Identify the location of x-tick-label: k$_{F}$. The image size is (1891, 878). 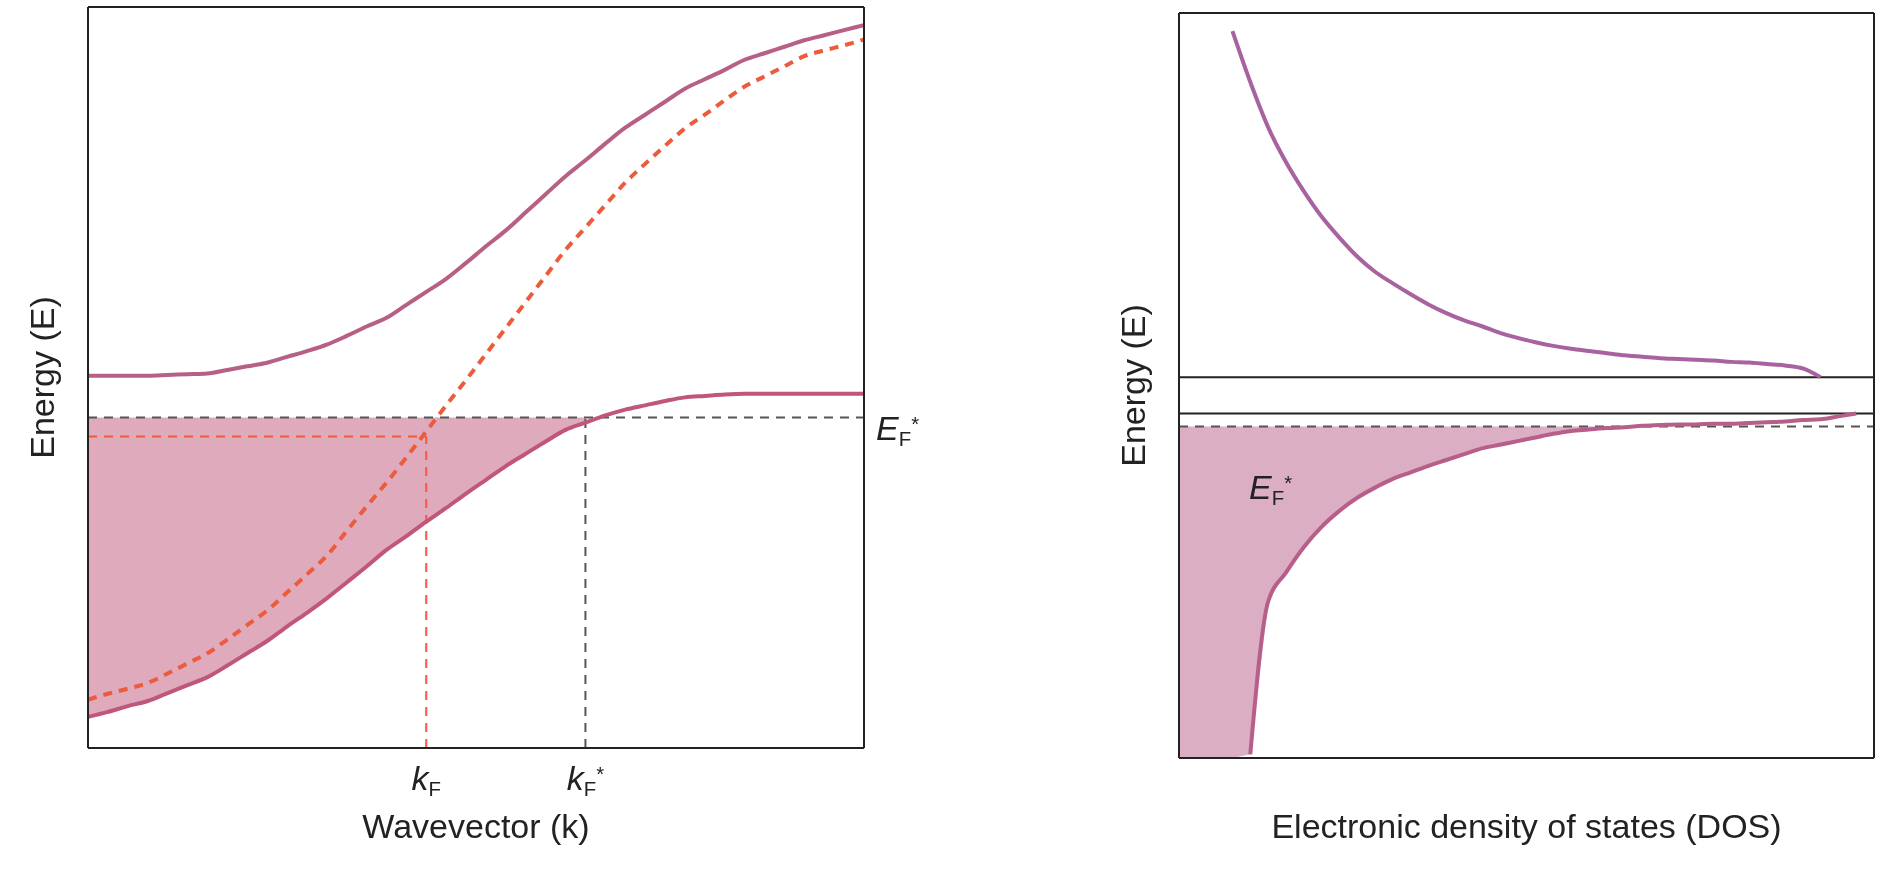
(426, 779).